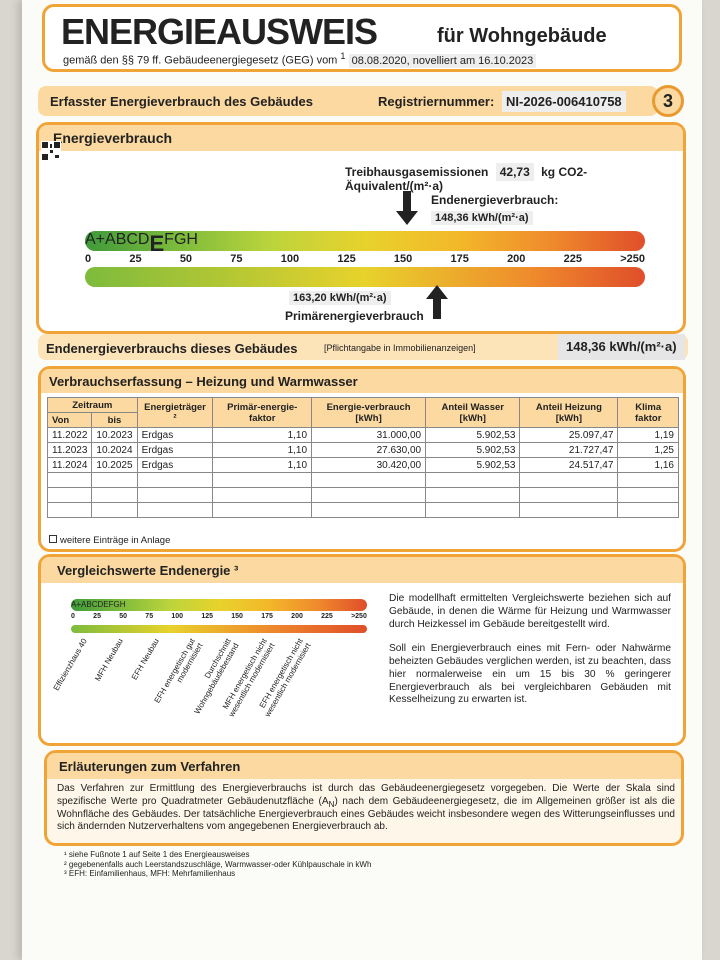  What do you see at coordinates (192, 239) in the screenshot?
I see `class-label: H` at bounding box center [192, 239].